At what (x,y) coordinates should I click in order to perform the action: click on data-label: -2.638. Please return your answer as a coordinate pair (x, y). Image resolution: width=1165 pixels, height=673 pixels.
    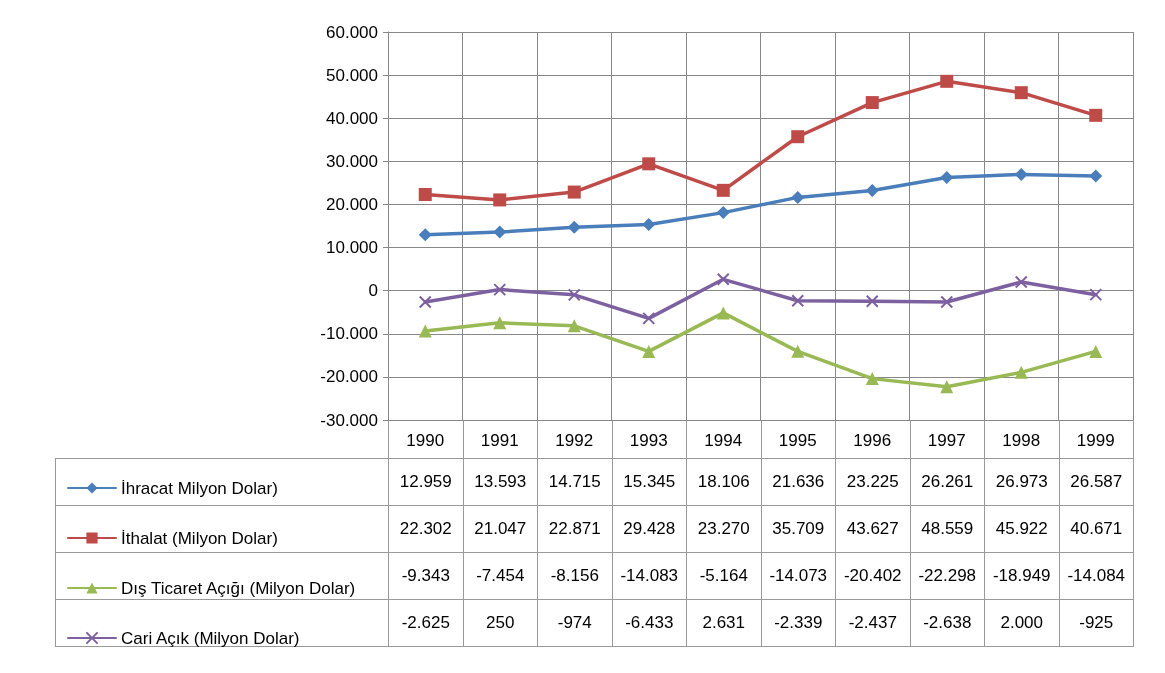
    Looking at the image, I should click on (947, 623).